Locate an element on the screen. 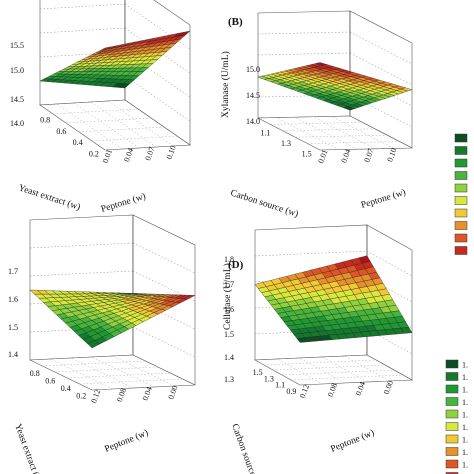 The height and width of the screenshot is (474, 474). z-tick-label: 1.4 is located at coordinates (13, 354).